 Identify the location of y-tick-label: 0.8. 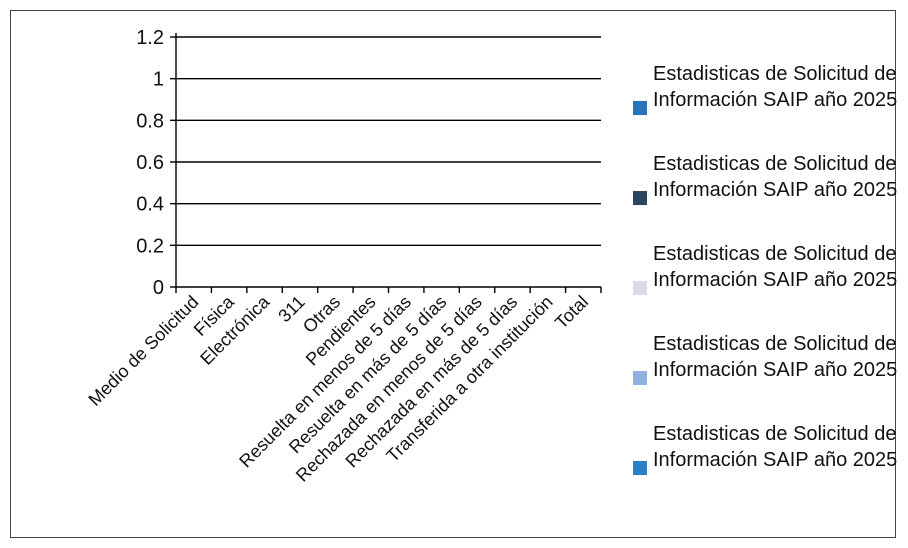
(150, 121).